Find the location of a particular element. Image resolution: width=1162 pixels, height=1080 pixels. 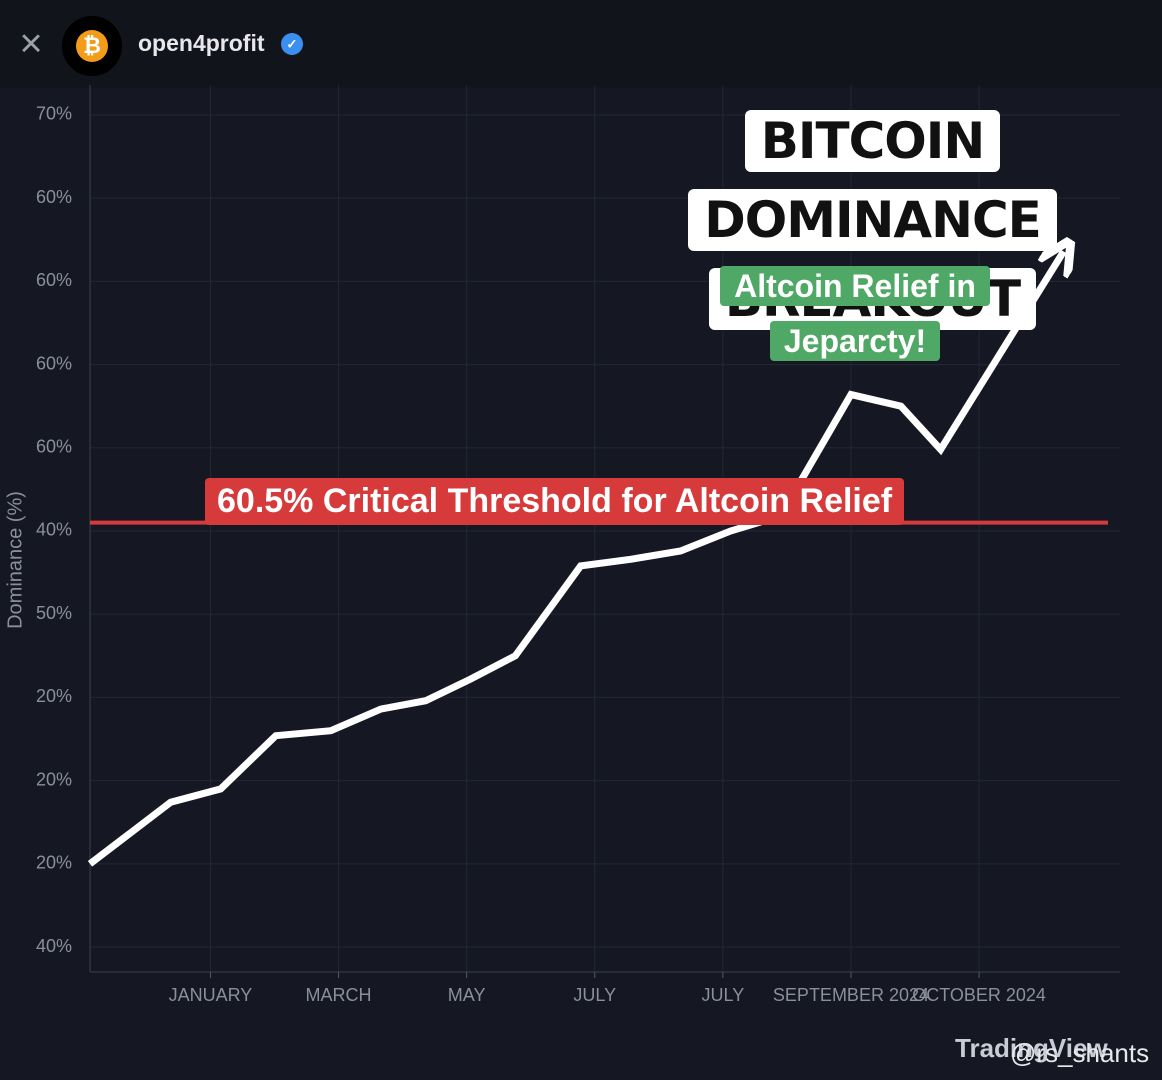

verified-badge is located at coordinates (292, 44).